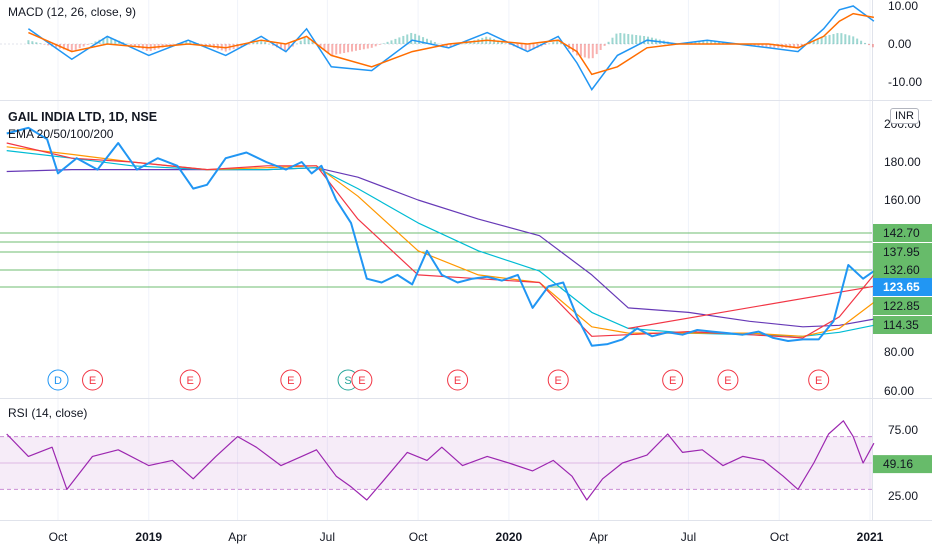  I want to click on x-axis-tick-label: 2021, so click(870, 537).